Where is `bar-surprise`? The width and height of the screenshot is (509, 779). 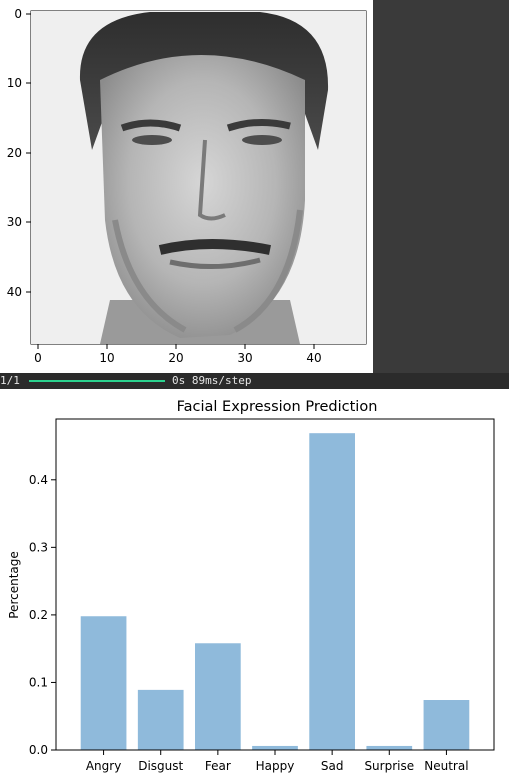 bar-surprise is located at coordinates (389, 747).